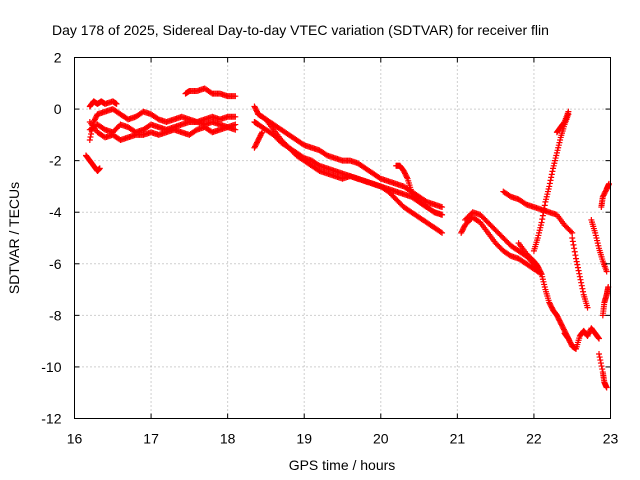  I want to click on series-s10, so click(258, 140).